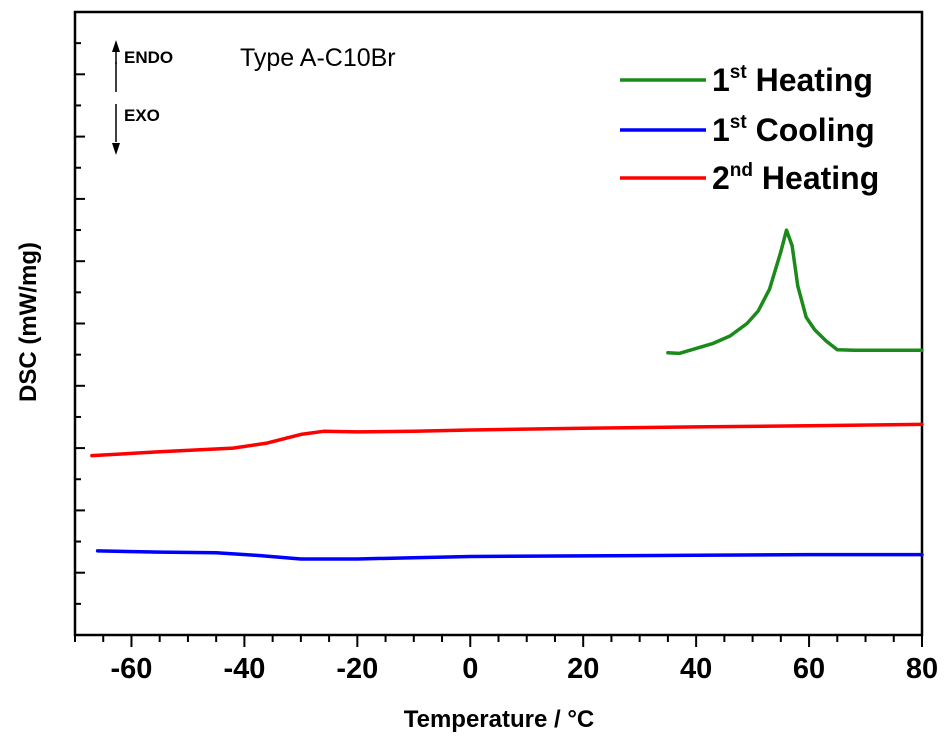  What do you see at coordinates (142, 97) in the screenshot?
I see `endo-exo-annotation: ENDO EXO` at bounding box center [142, 97].